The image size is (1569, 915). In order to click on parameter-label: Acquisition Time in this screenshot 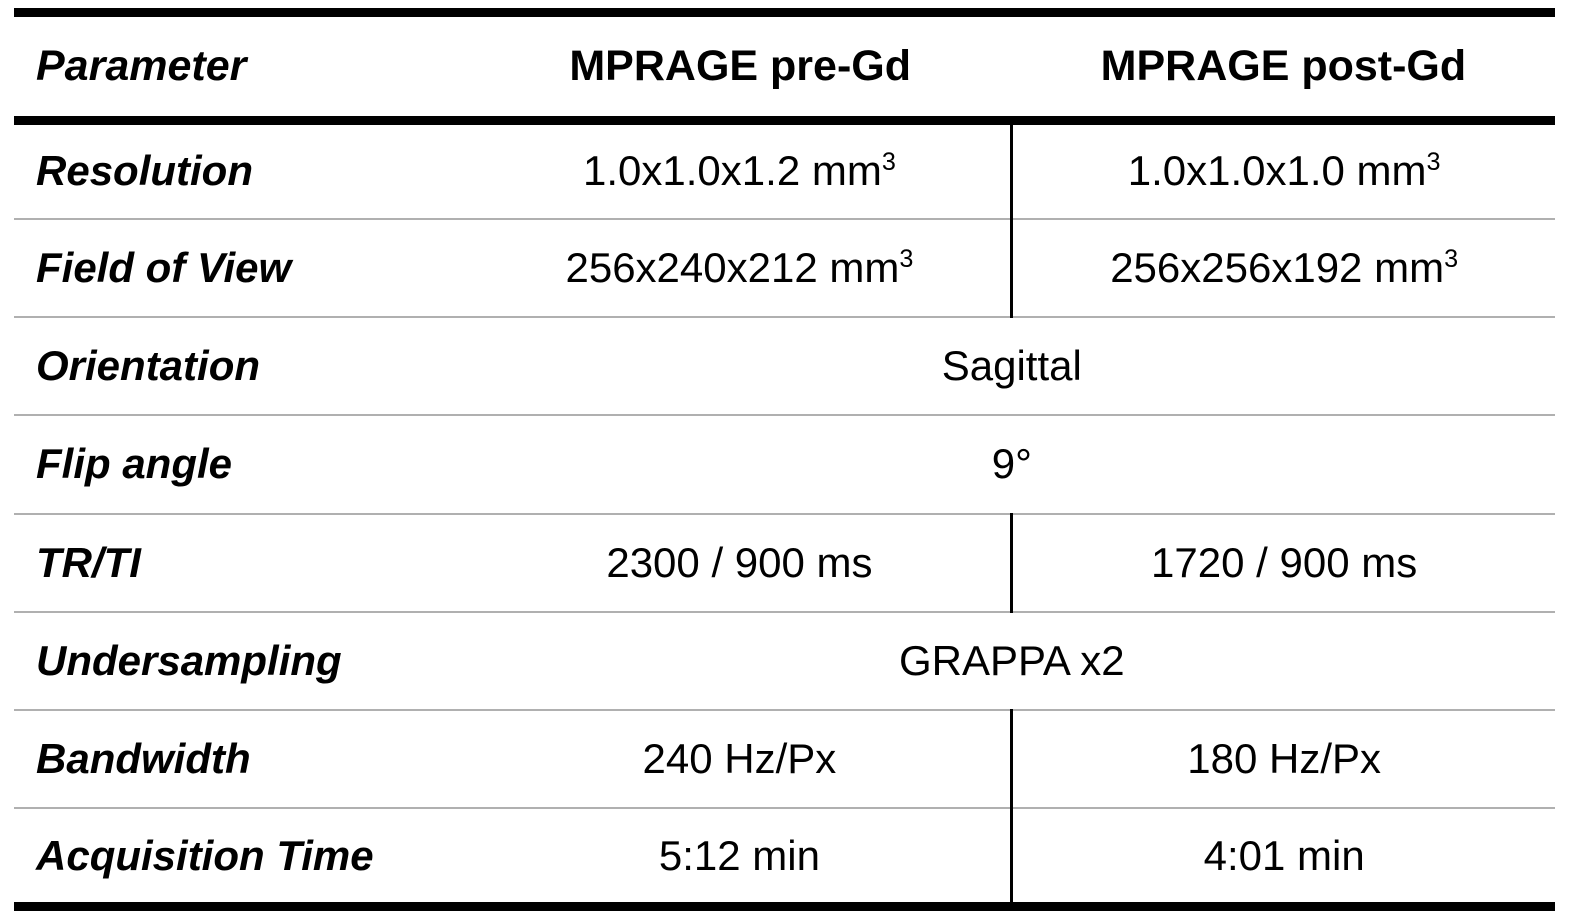, I will do `click(241, 857)`.